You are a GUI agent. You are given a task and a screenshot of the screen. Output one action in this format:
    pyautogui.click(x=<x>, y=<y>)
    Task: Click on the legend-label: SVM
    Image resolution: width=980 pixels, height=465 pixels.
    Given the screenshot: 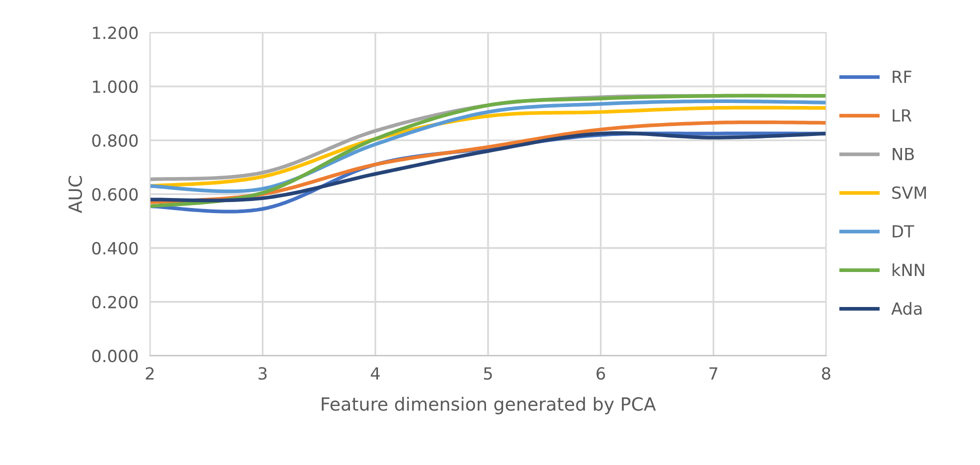 What is the action you would take?
    pyautogui.click(x=909, y=192)
    